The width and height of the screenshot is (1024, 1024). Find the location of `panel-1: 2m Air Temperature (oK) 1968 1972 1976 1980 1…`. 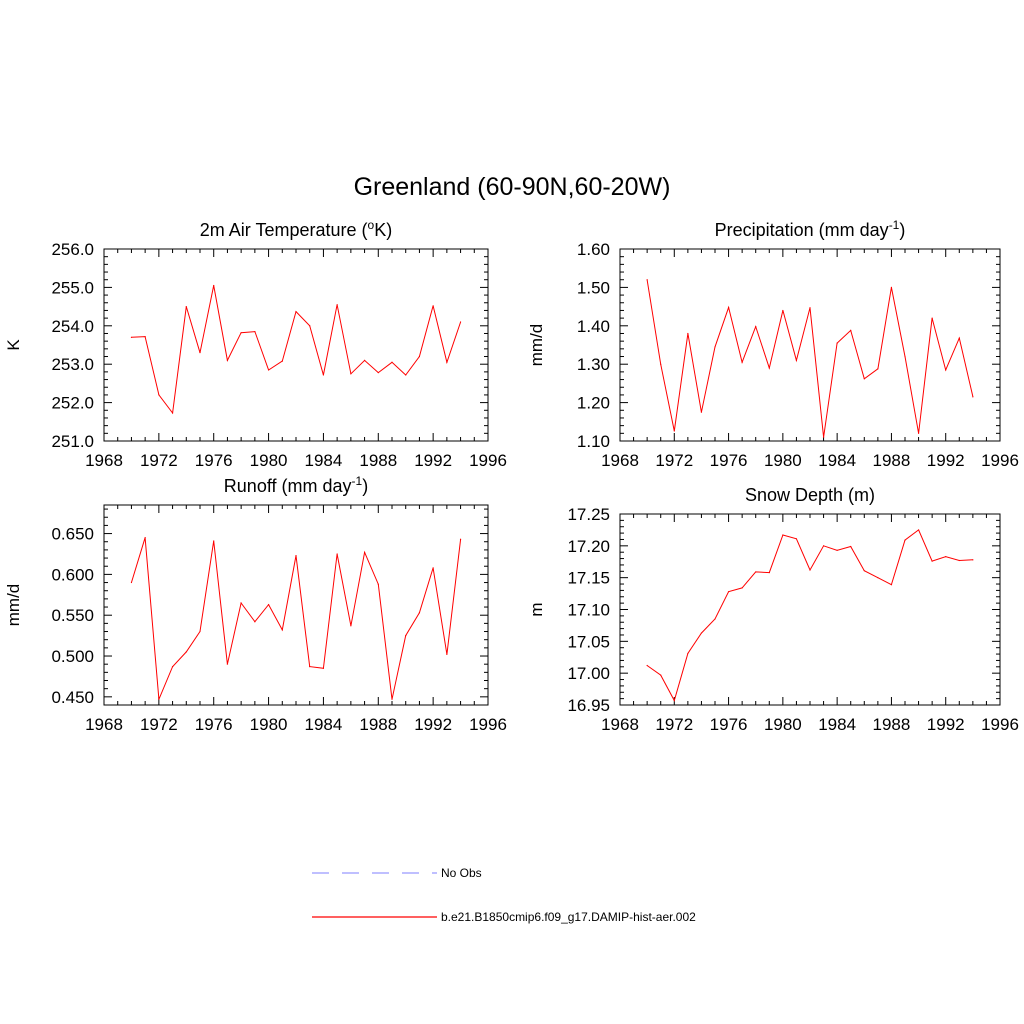

panel-1: 2m Air Temperature (oK) 1968 1972 1976 1980 1… is located at coordinates (255, 344).